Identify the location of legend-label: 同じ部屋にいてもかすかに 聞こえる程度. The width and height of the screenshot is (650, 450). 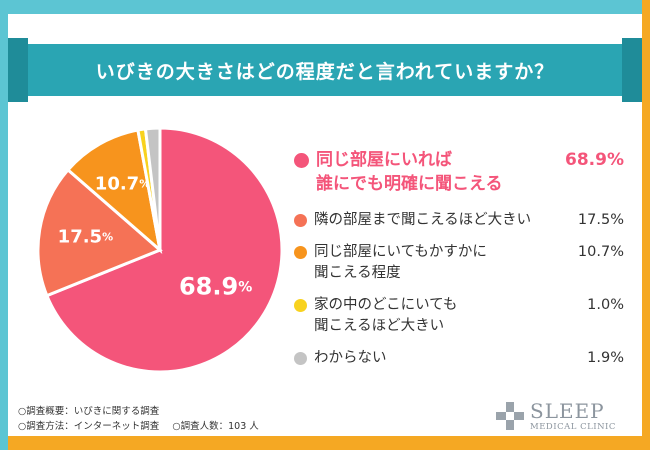
(434, 263).